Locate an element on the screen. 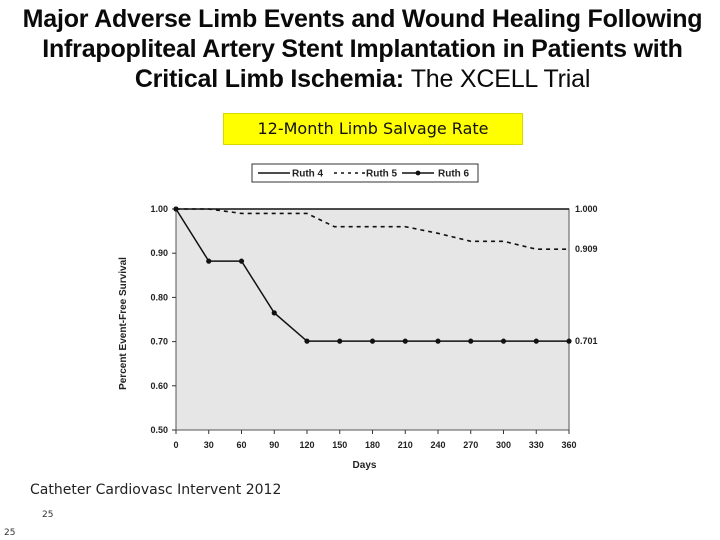  legend-label: Ruth 4 is located at coordinates (308, 174).